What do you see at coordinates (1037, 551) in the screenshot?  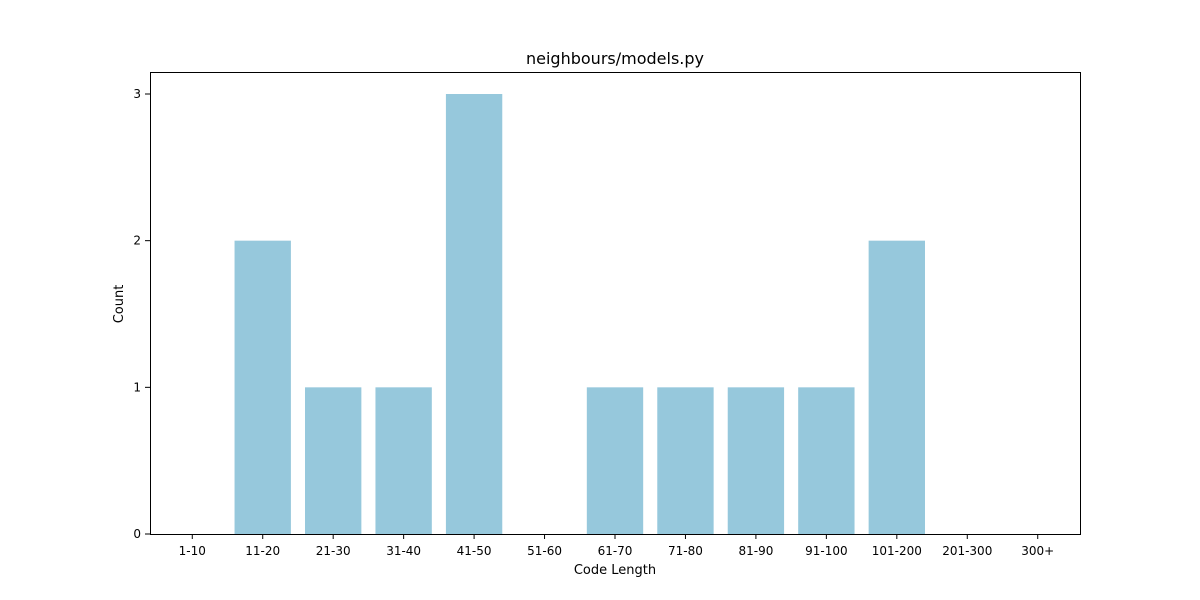 I see `x-tick-label: 300+` at bounding box center [1037, 551].